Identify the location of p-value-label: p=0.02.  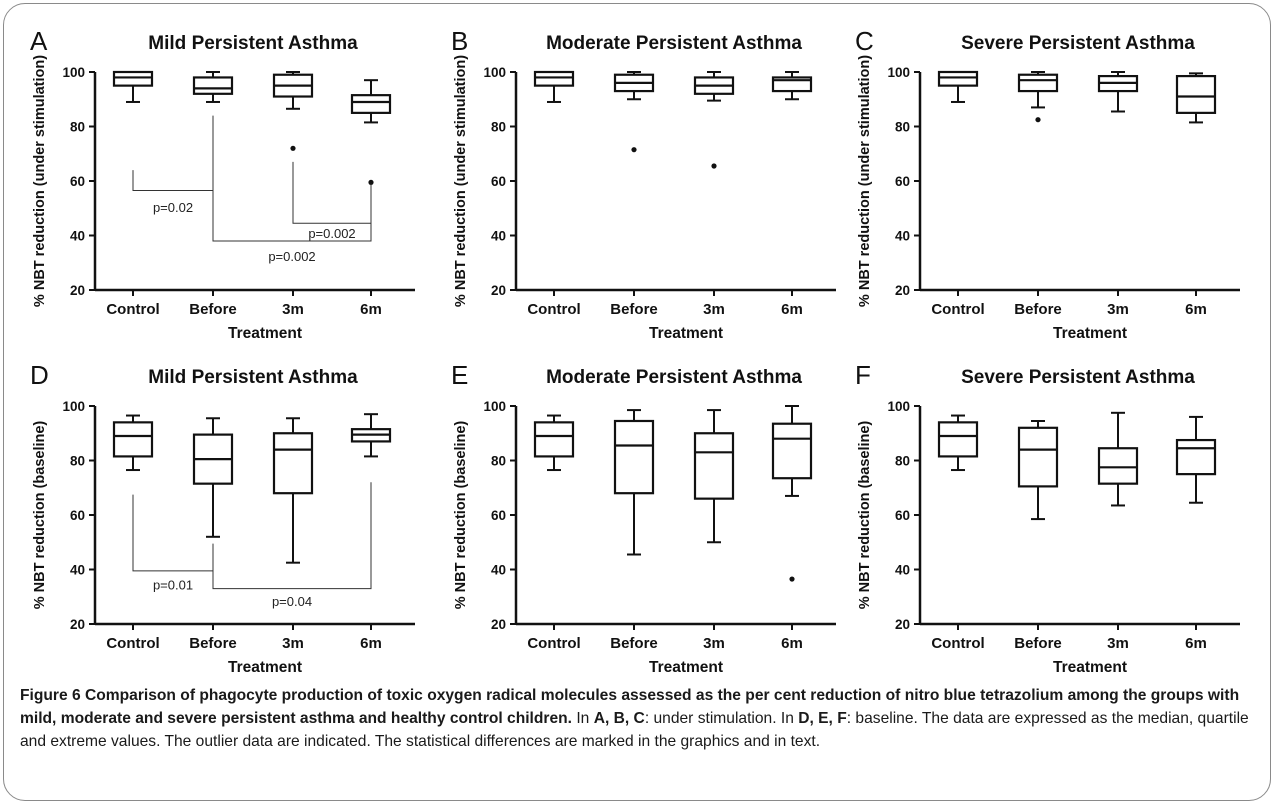
(173, 207).